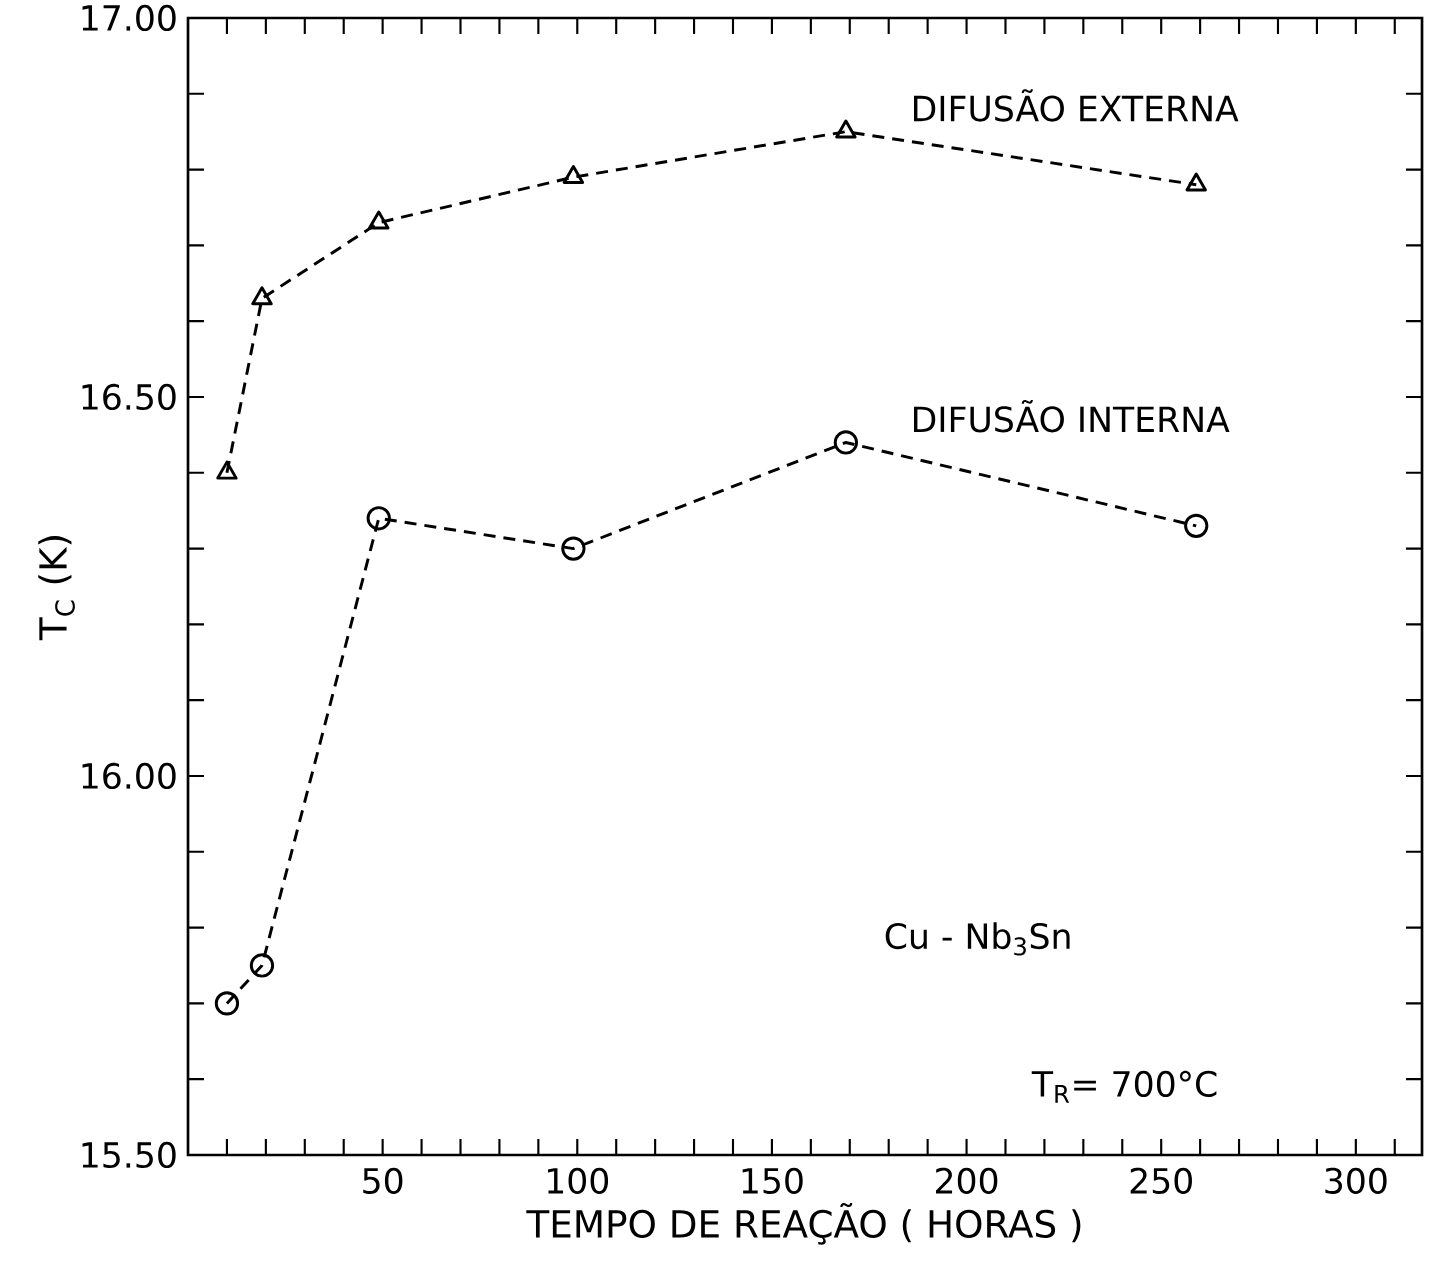  What do you see at coordinates (772, 1180) in the screenshot?
I see `x-tick-label: 150` at bounding box center [772, 1180].